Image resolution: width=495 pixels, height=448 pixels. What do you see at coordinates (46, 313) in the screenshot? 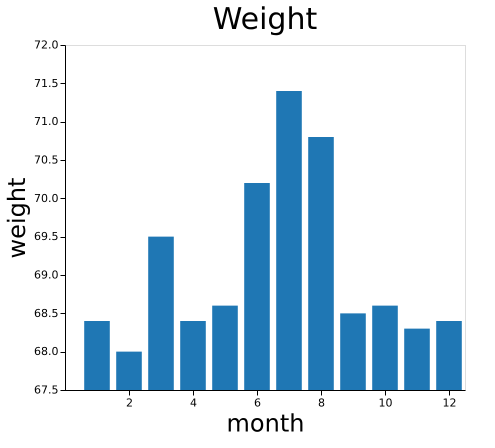
I see `y-tick-label: 68.5` at bounding box center [46, 313].